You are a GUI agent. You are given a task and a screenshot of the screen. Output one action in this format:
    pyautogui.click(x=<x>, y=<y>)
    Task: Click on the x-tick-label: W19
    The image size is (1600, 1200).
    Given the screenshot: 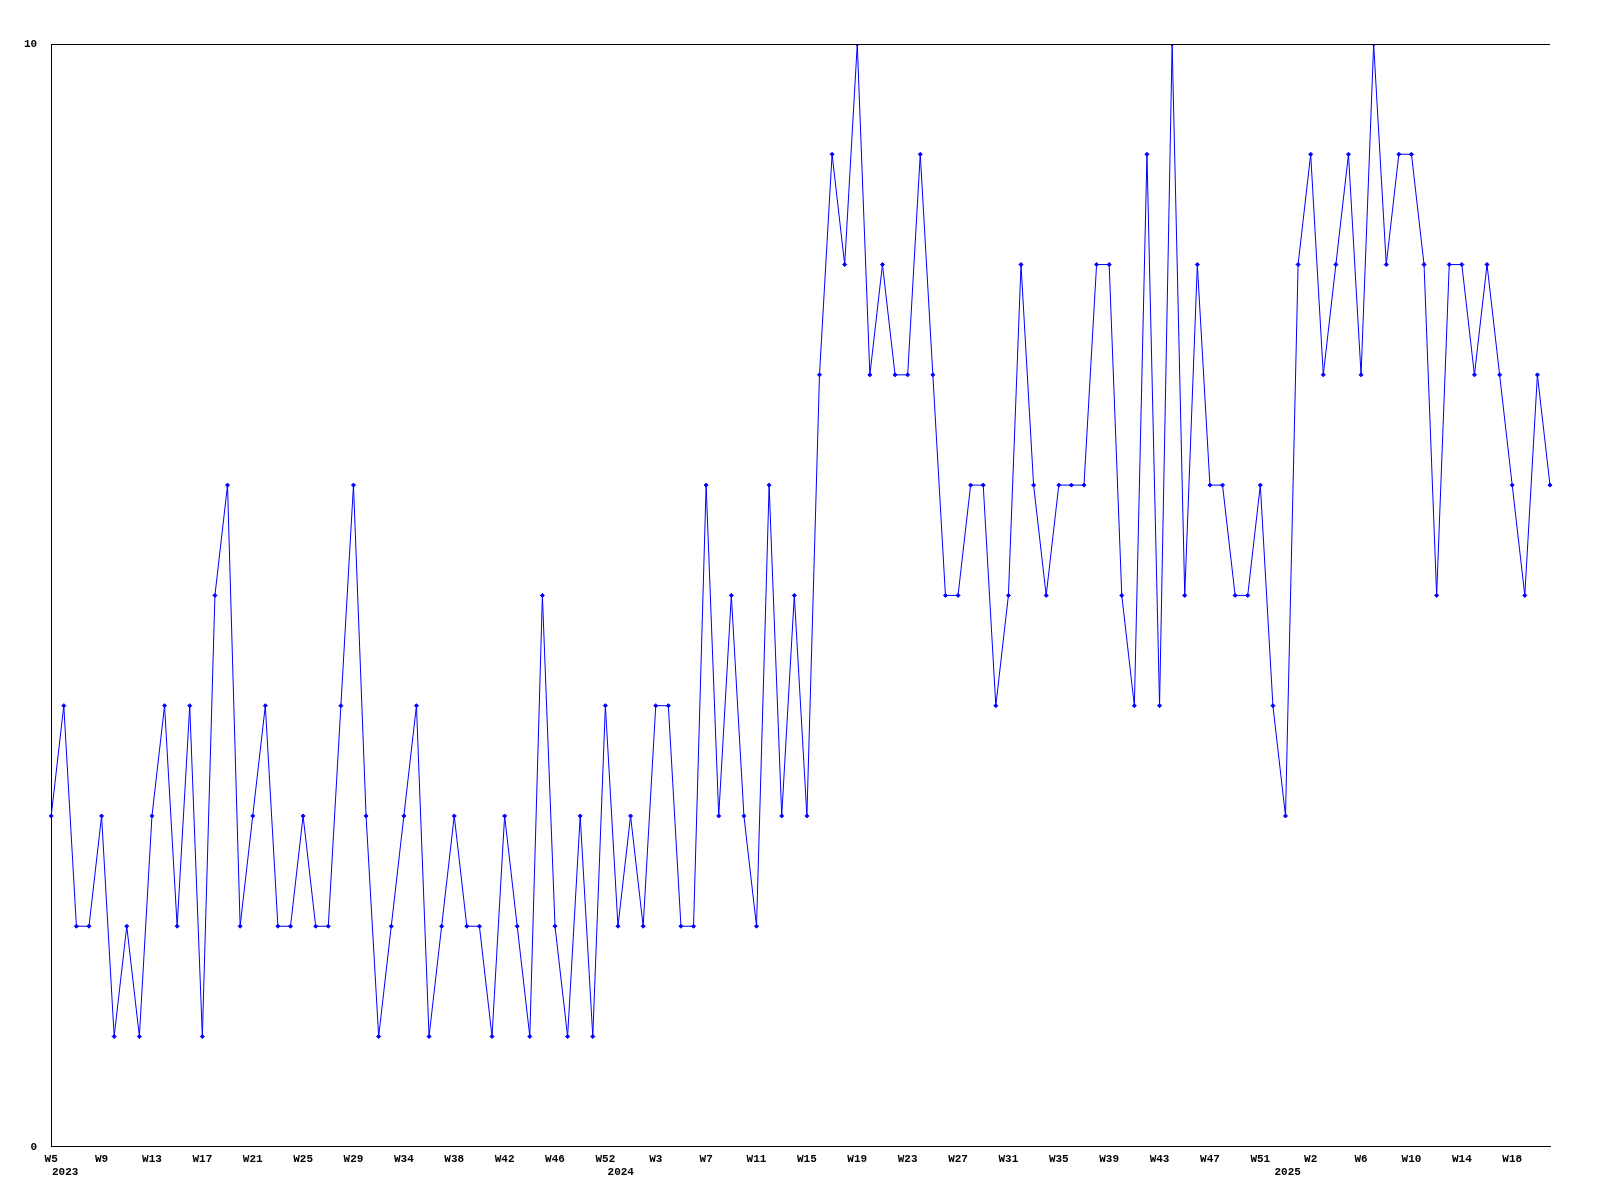 What is the action you would take?
    pyautogui.click(x=857, y=1159)
    